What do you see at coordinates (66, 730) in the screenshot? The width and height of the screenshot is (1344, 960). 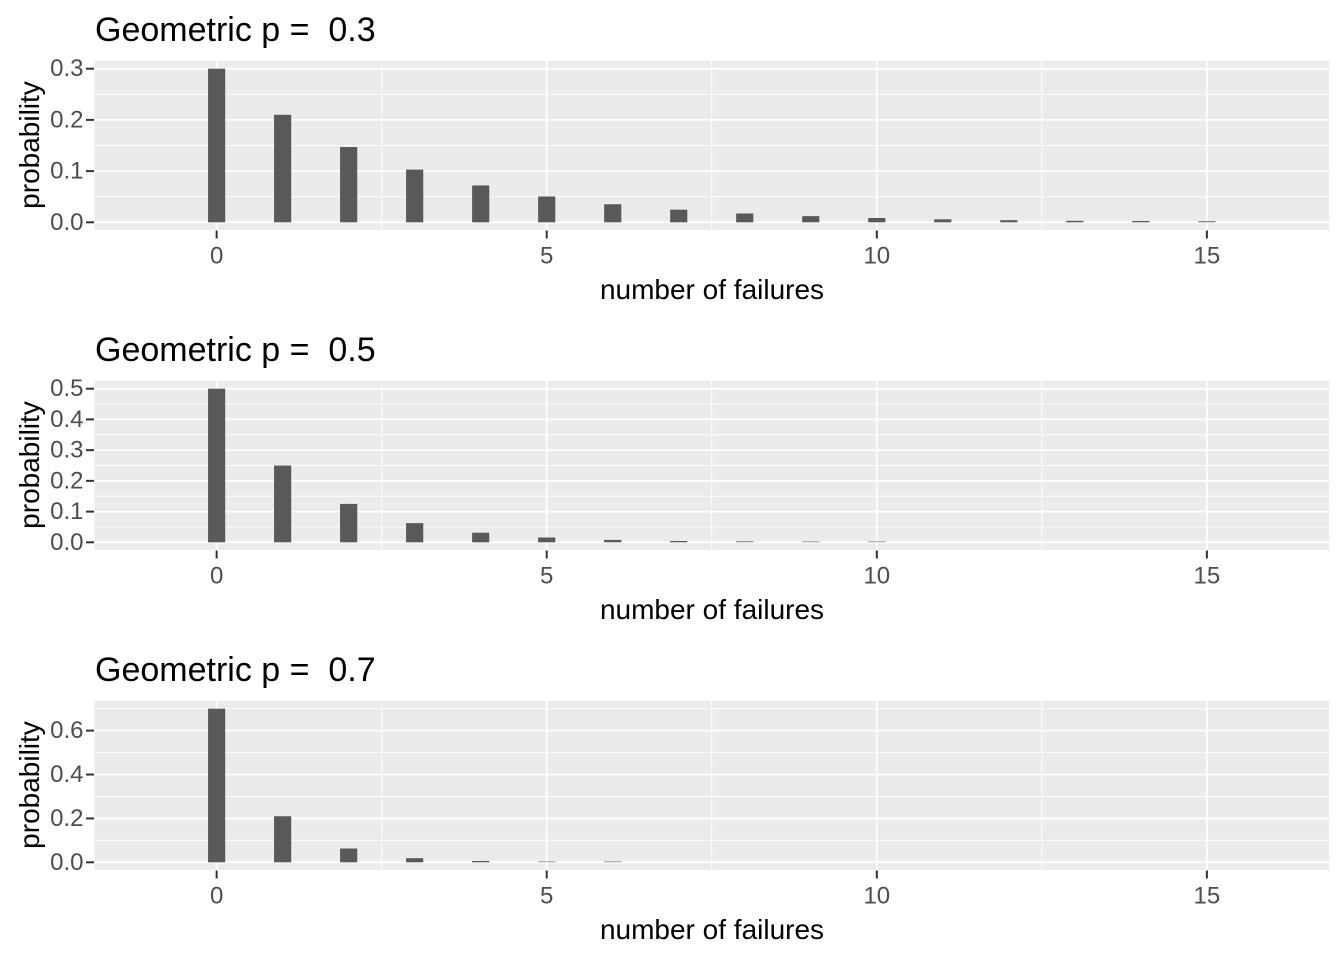 I see `y-tick-label: 0.6` at bounding box center [66, 730].